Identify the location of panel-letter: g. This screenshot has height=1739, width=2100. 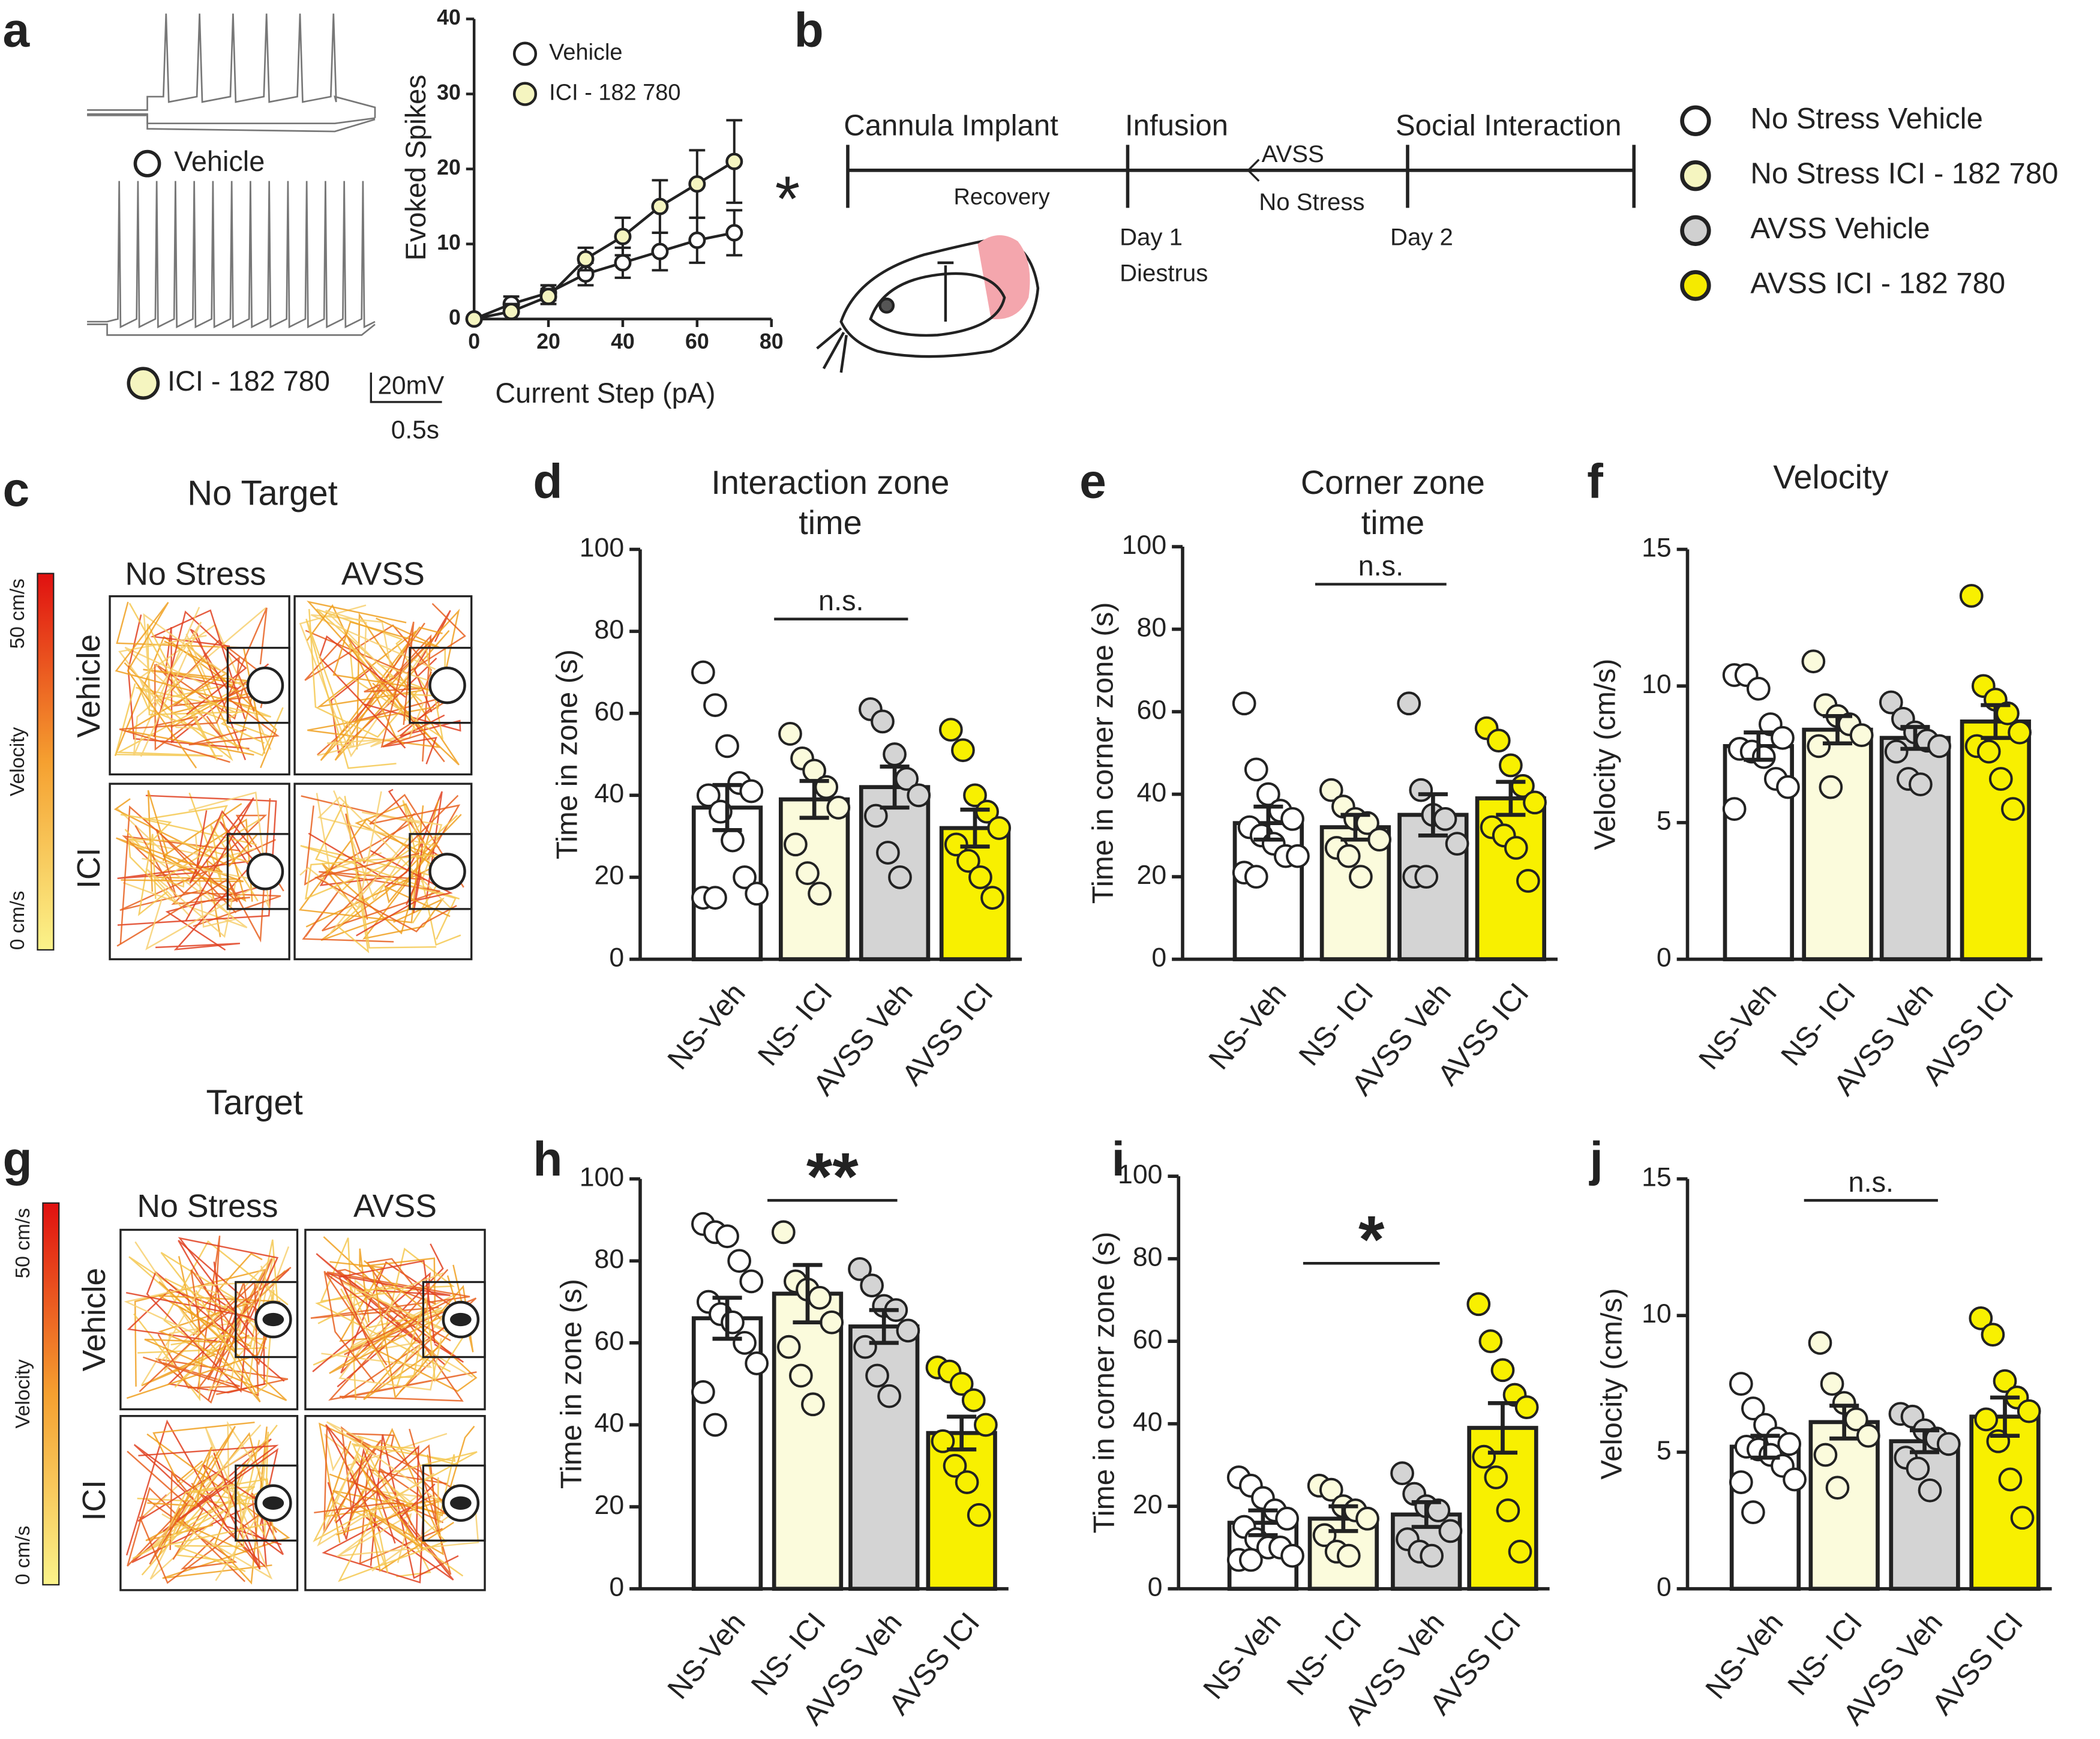
(17, 1159).